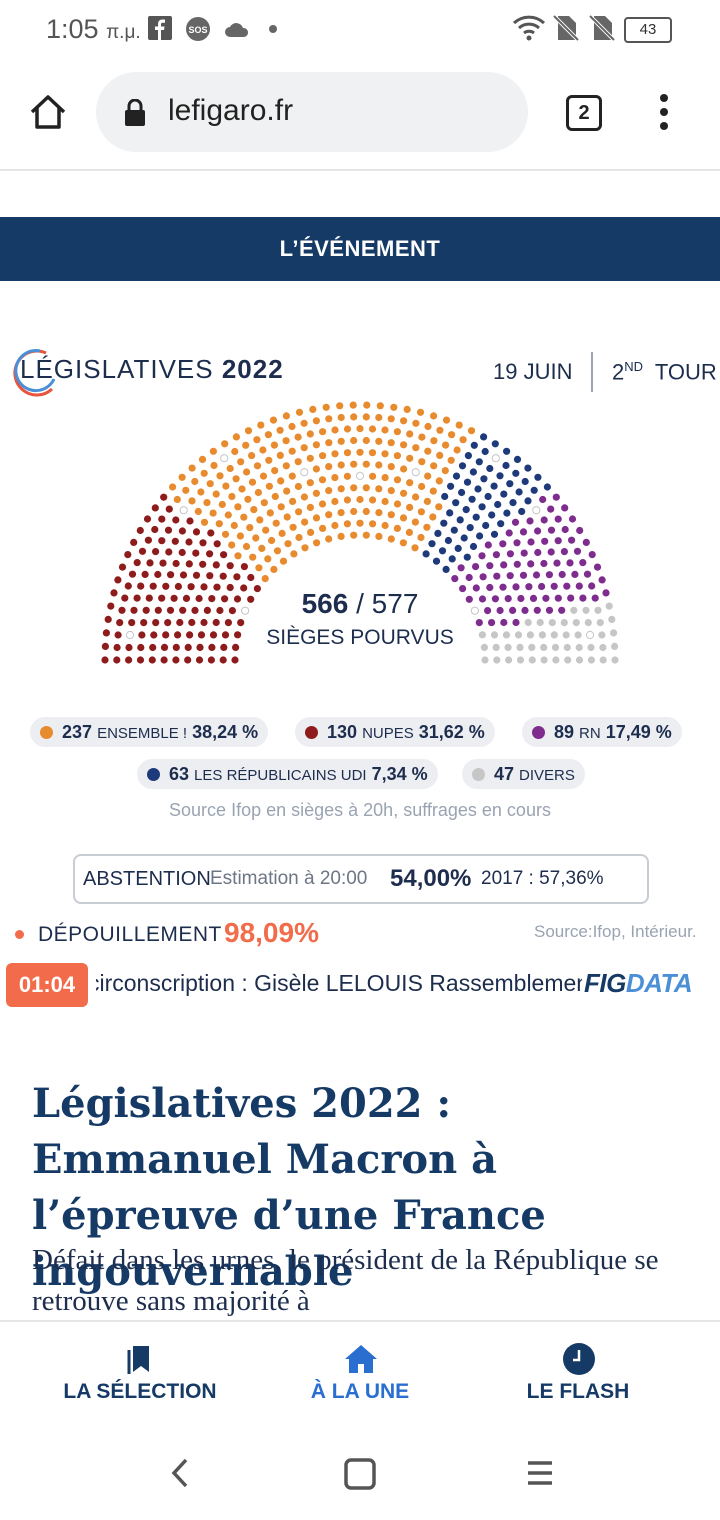 Image resolution: width=720 pixels, height=1520 pixels. What do you see at coordinates (602, 732) in the screenshot?
I see `legend-rn: 89 RN 17,49 %` at bounding box center [602, 732].